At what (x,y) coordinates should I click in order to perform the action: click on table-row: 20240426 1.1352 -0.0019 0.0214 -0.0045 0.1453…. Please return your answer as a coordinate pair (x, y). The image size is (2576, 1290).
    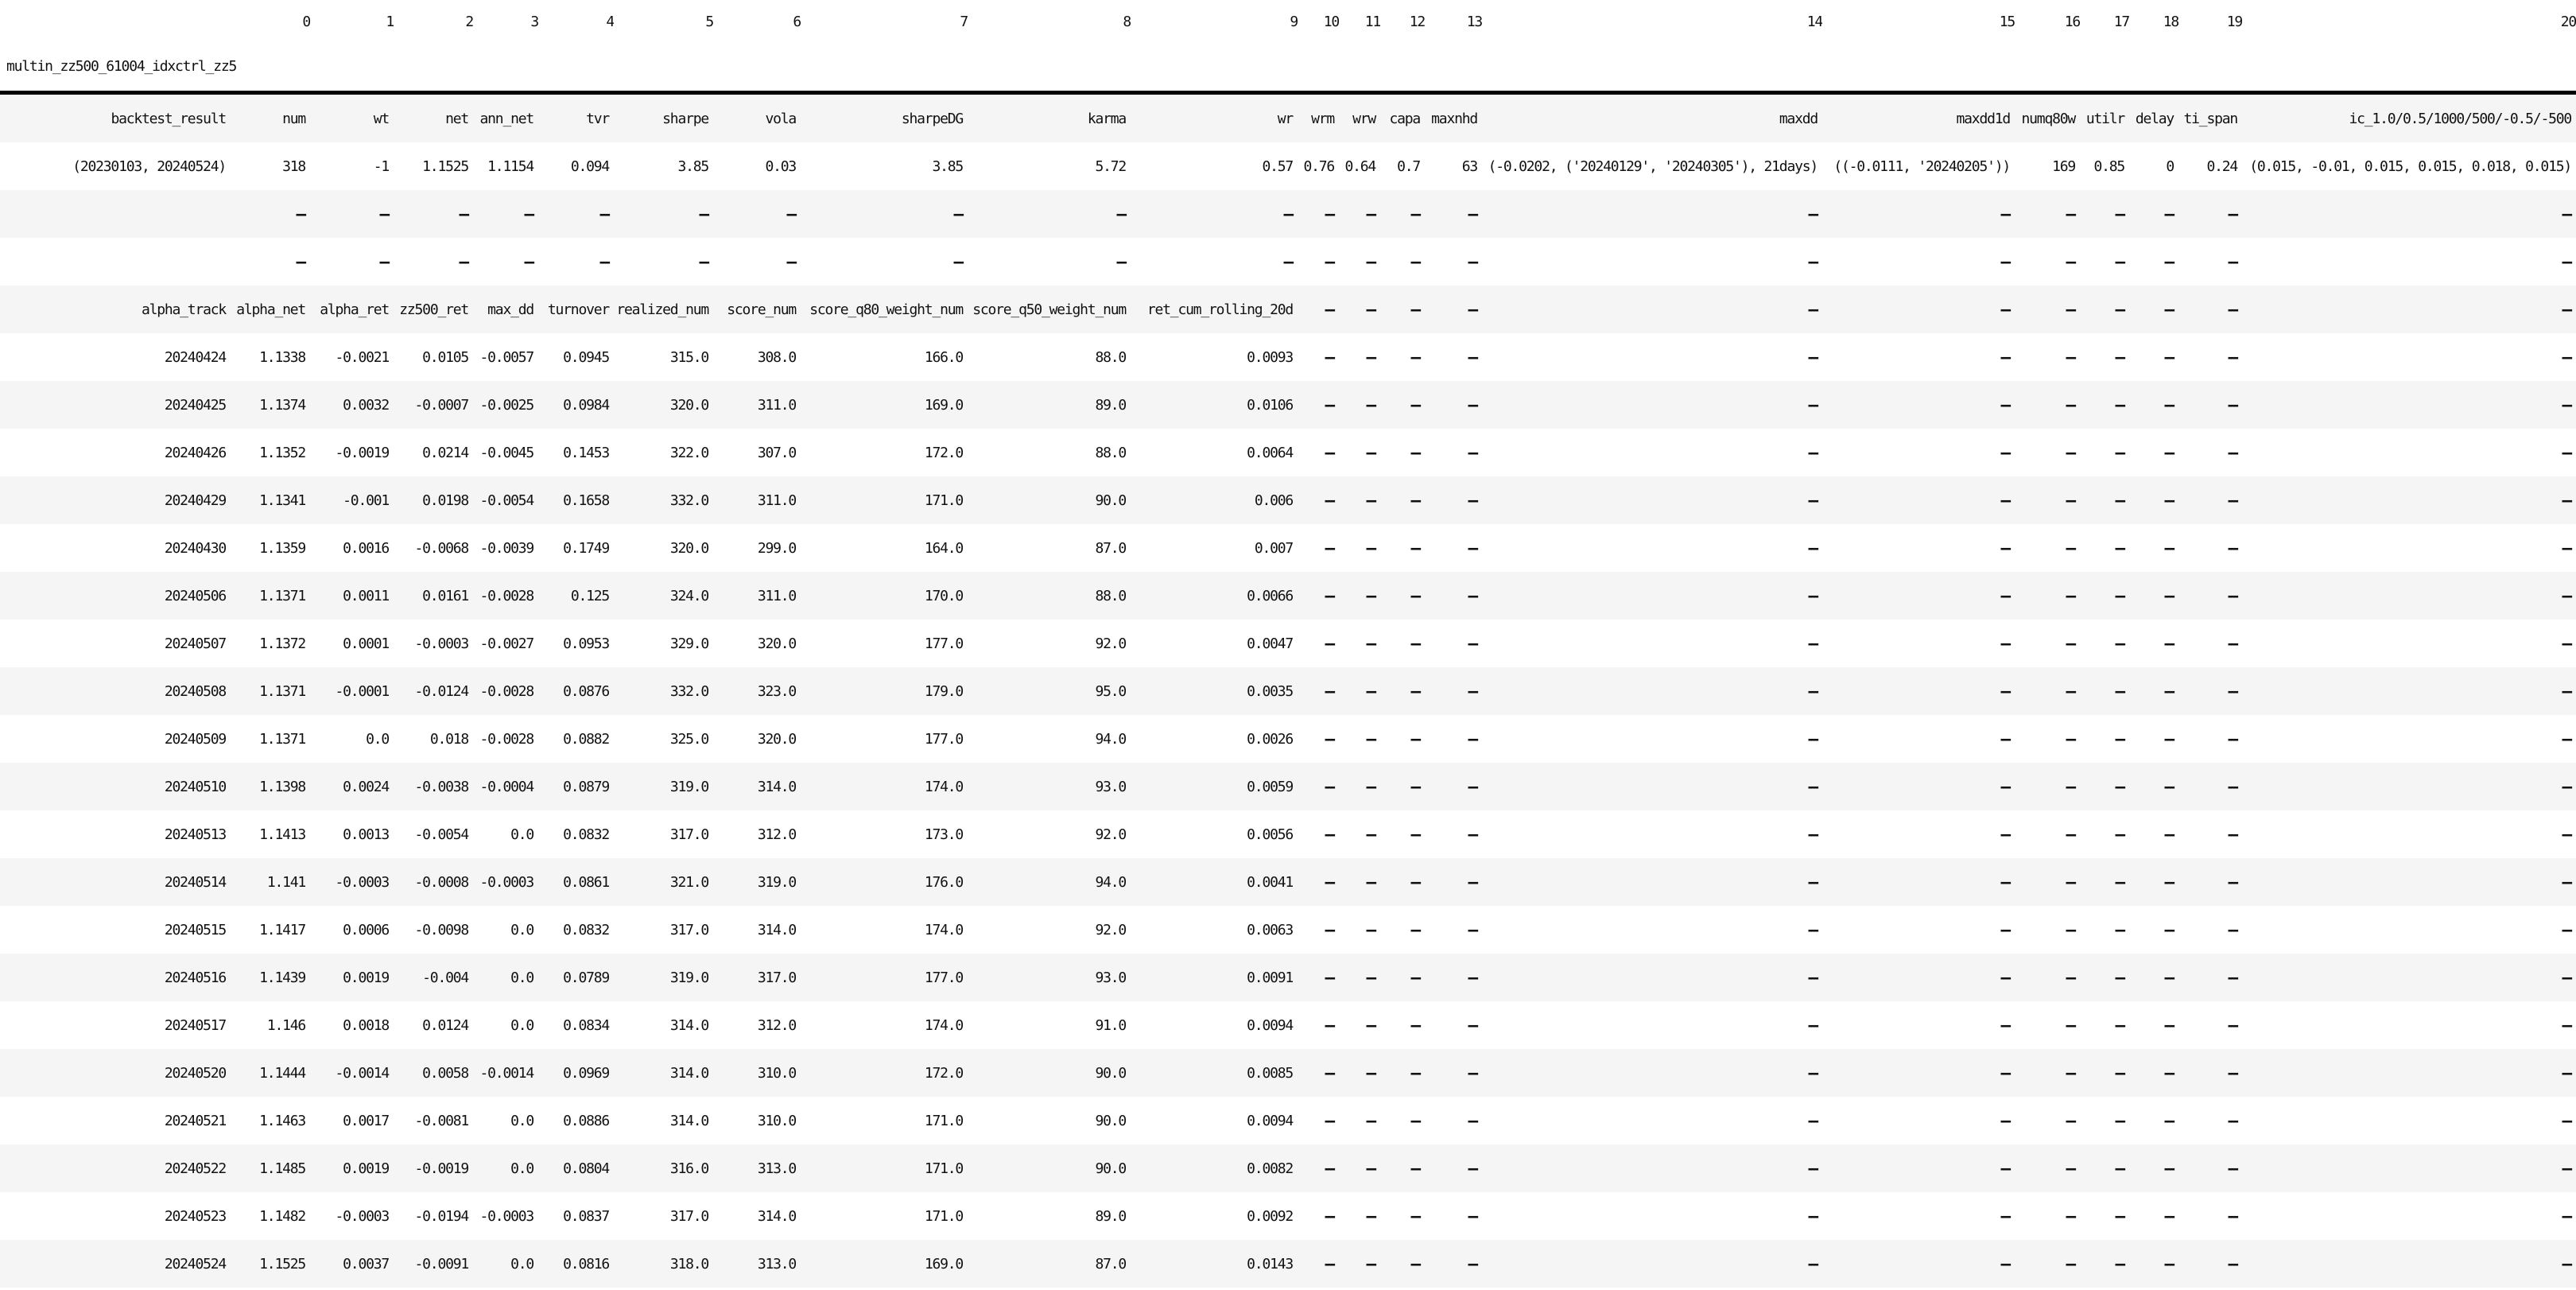
    Looking at the image, I should click on (1288, 453).